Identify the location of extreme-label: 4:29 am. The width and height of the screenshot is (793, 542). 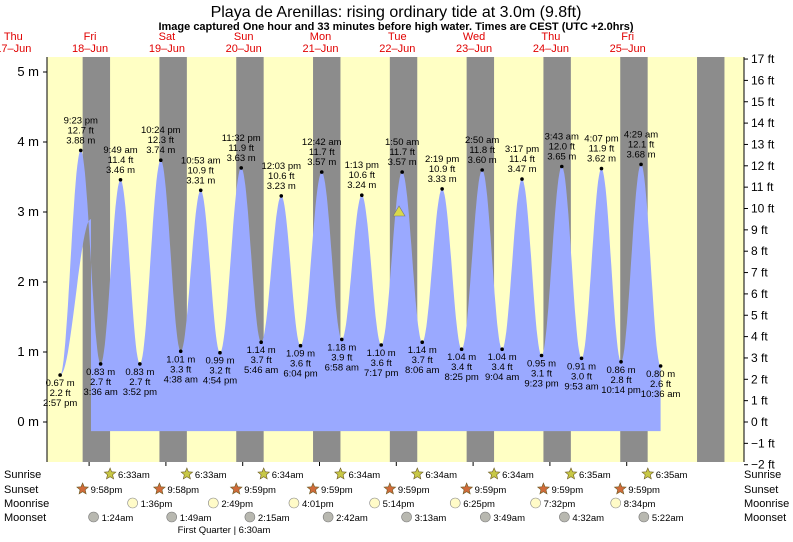
(641, 134).